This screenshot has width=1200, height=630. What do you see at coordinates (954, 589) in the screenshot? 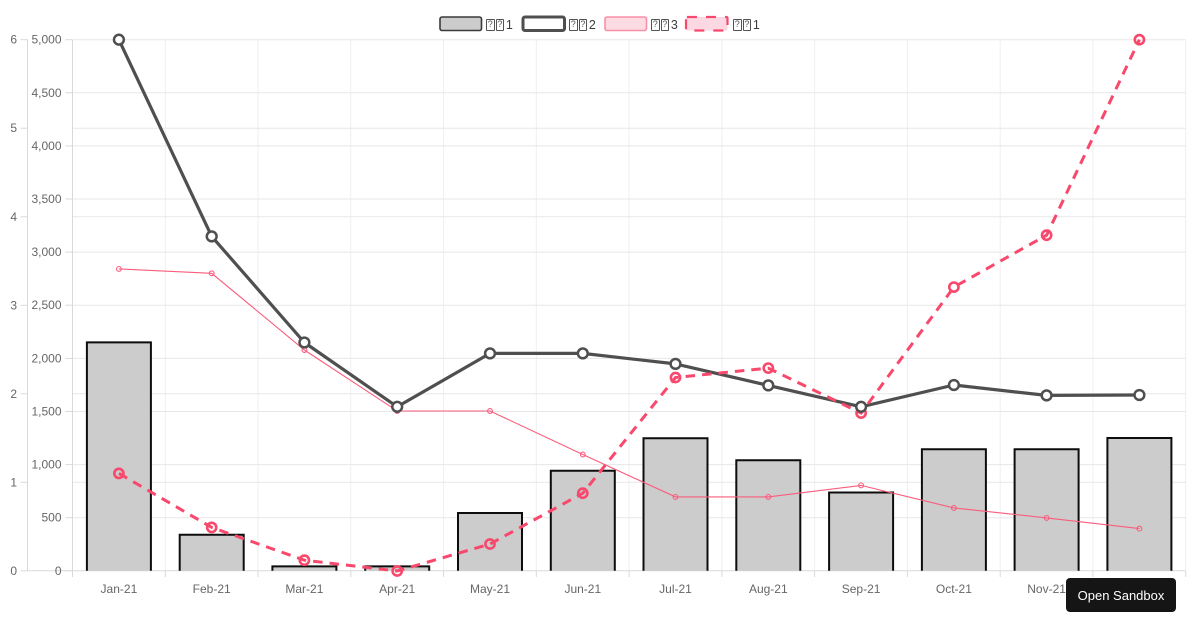
I see `svg-text: Oct-21` at bounding box center [954, 589].